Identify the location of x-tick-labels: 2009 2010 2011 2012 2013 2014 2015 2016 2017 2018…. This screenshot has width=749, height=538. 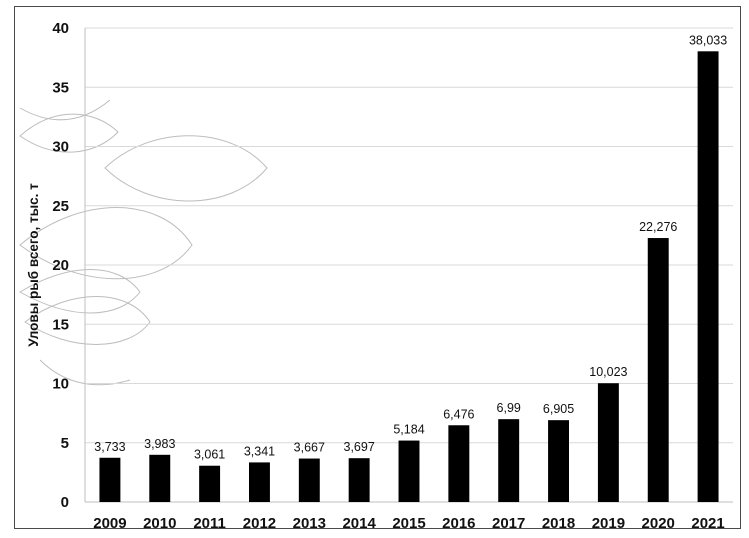
(409, 523).